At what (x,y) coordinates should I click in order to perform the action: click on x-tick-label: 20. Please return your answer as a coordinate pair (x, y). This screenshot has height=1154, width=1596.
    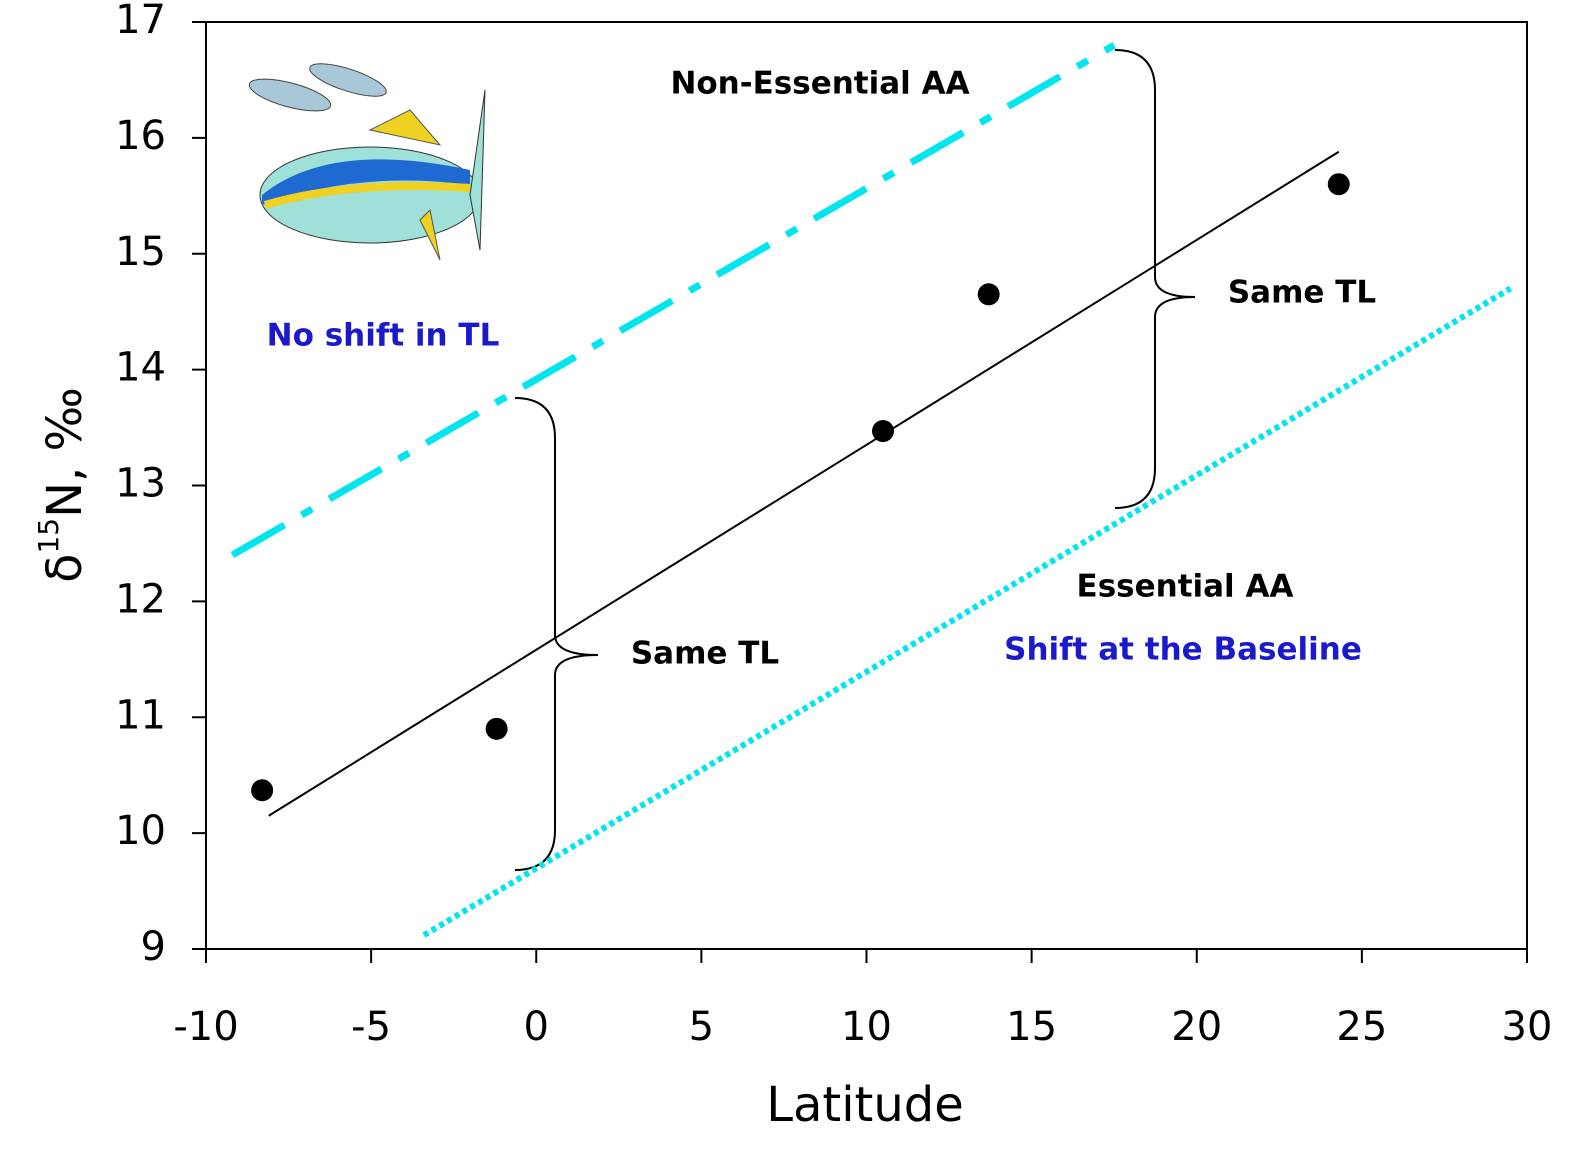
    Looking at the image, I should click on (1196, 1027).